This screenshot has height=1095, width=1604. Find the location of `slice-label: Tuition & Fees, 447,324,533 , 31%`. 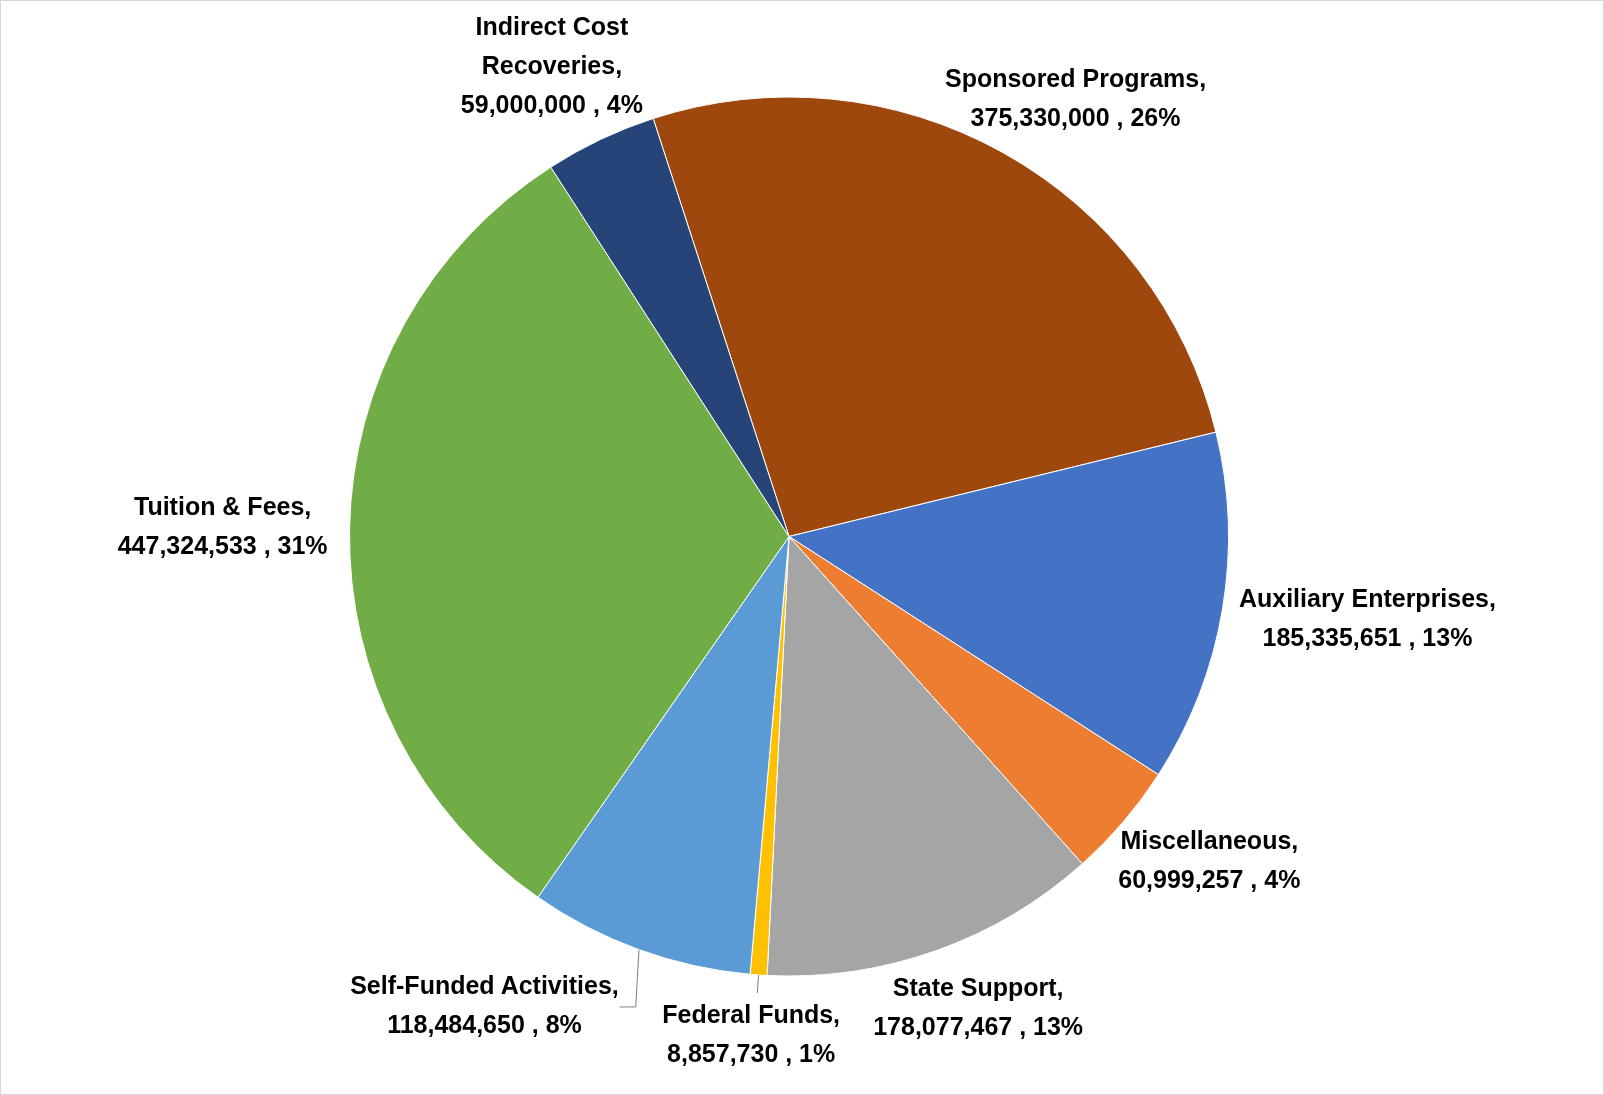

slice-label: Tuition & Fees, 447,324,533 , 31% is located at coordinates (222, 526).